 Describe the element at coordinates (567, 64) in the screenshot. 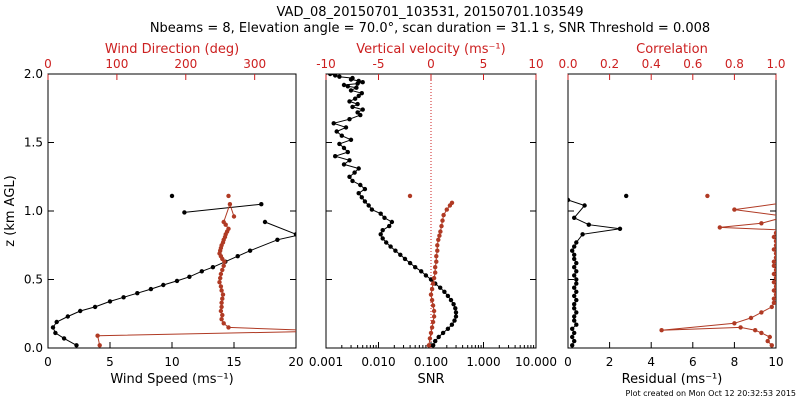

I see `top-tick-label: 0.0` at that location.